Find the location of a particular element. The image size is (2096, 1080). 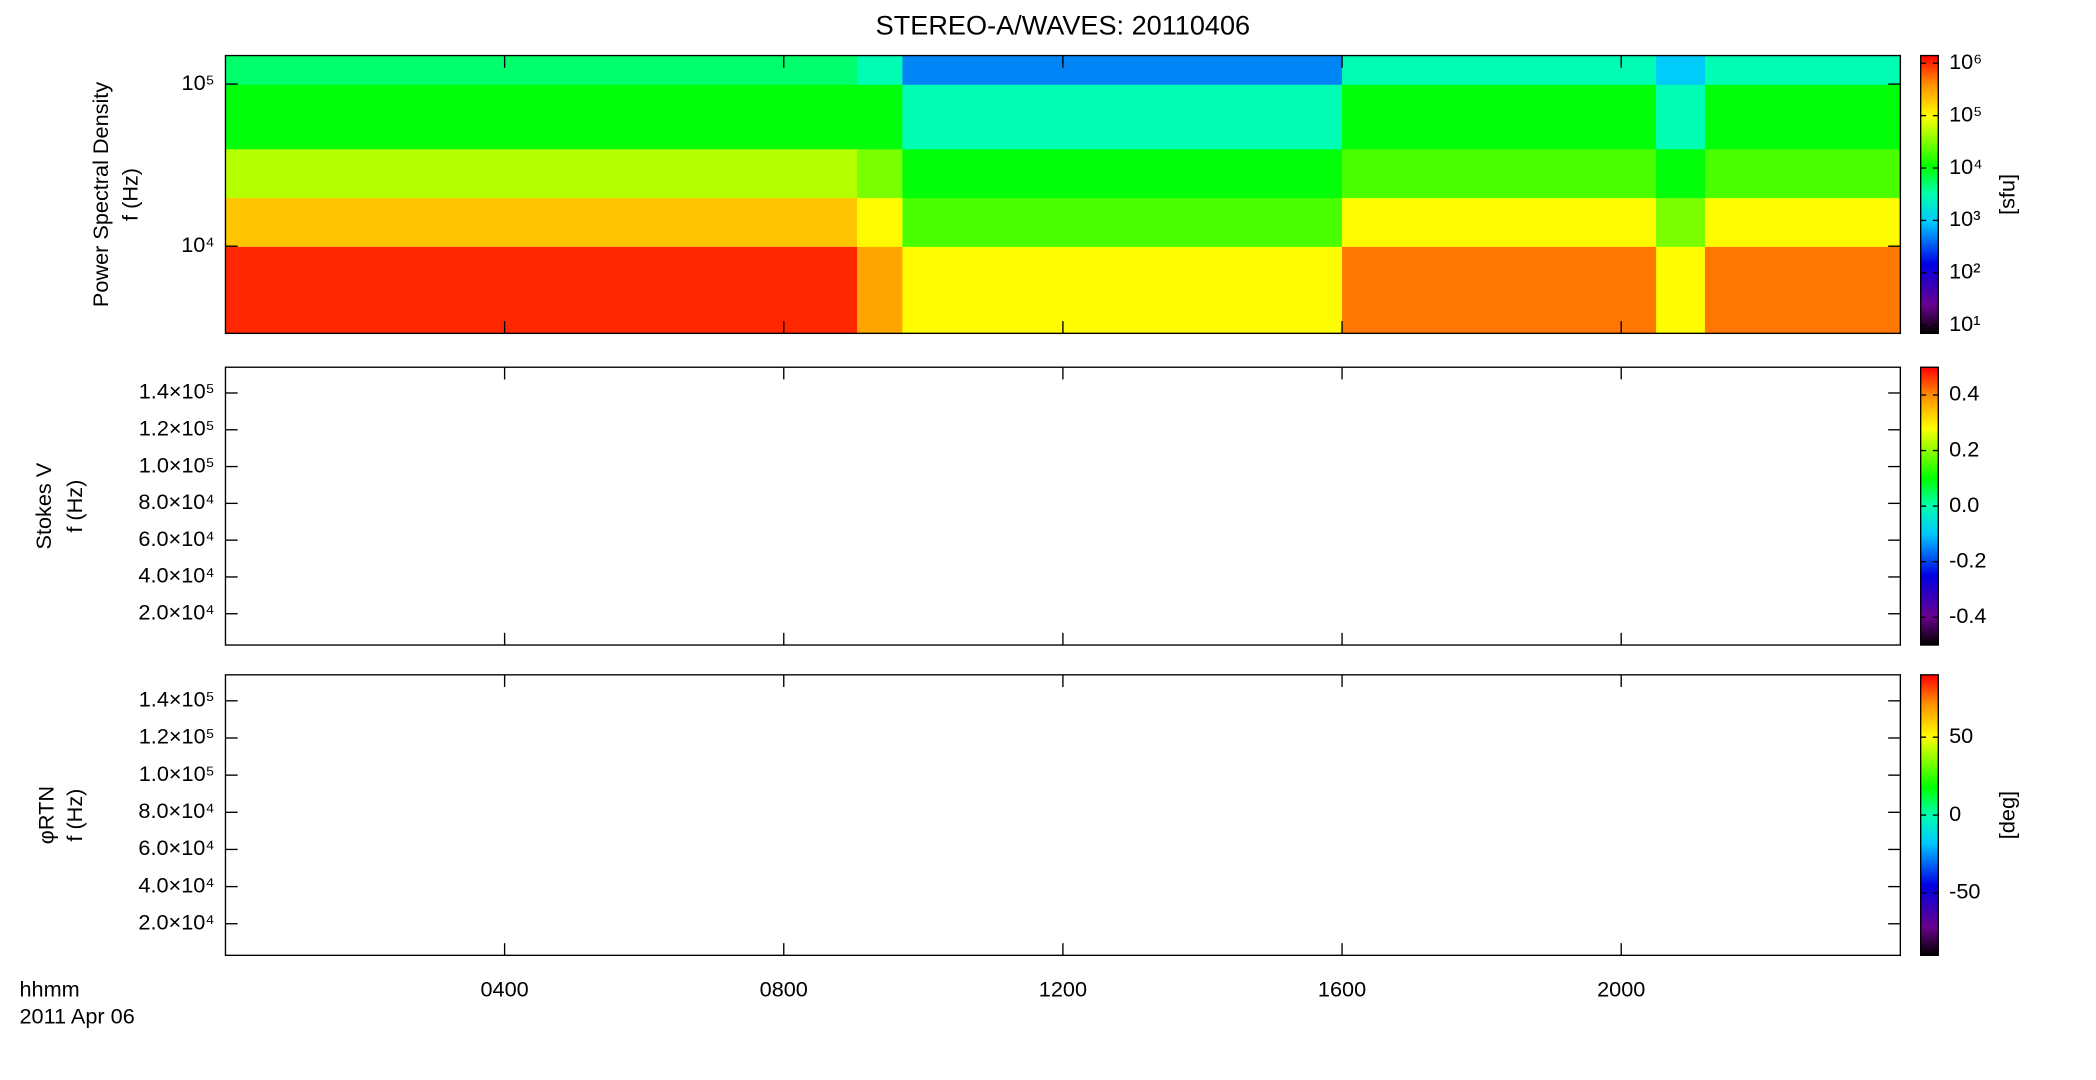

colorbar-tick-label: -0.4 is located at coordinates (1967, 615).